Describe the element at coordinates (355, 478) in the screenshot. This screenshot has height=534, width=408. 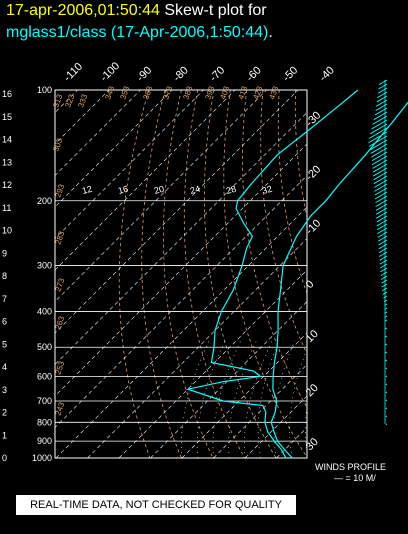
I see `wind-profile-scale: — = 10 M/` at that location.